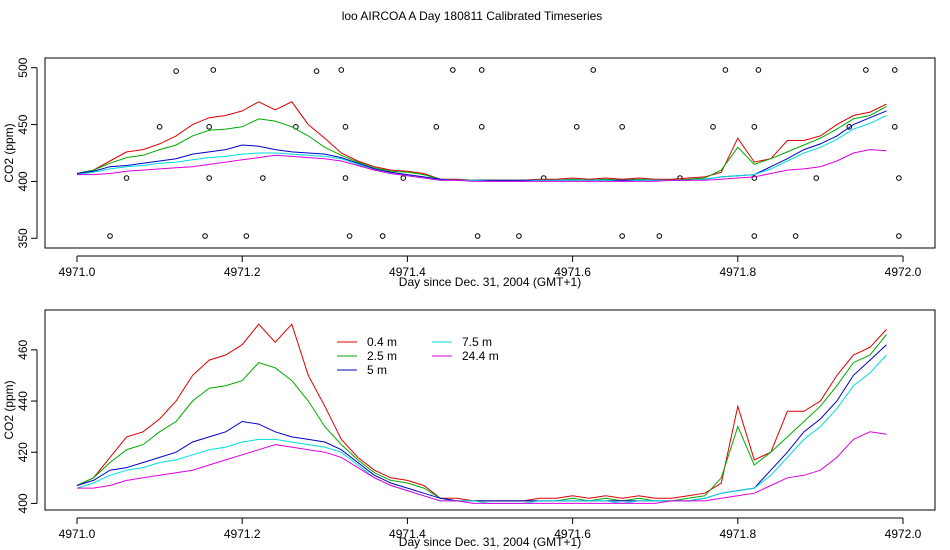 The width and height of the screenshot is (950, 550). Describe the element at coordinates (490, 542) in the screenshot. I see `bottom-x-axis-label: Day since Dec. 31, 2004 (GMT+1)` at that location.